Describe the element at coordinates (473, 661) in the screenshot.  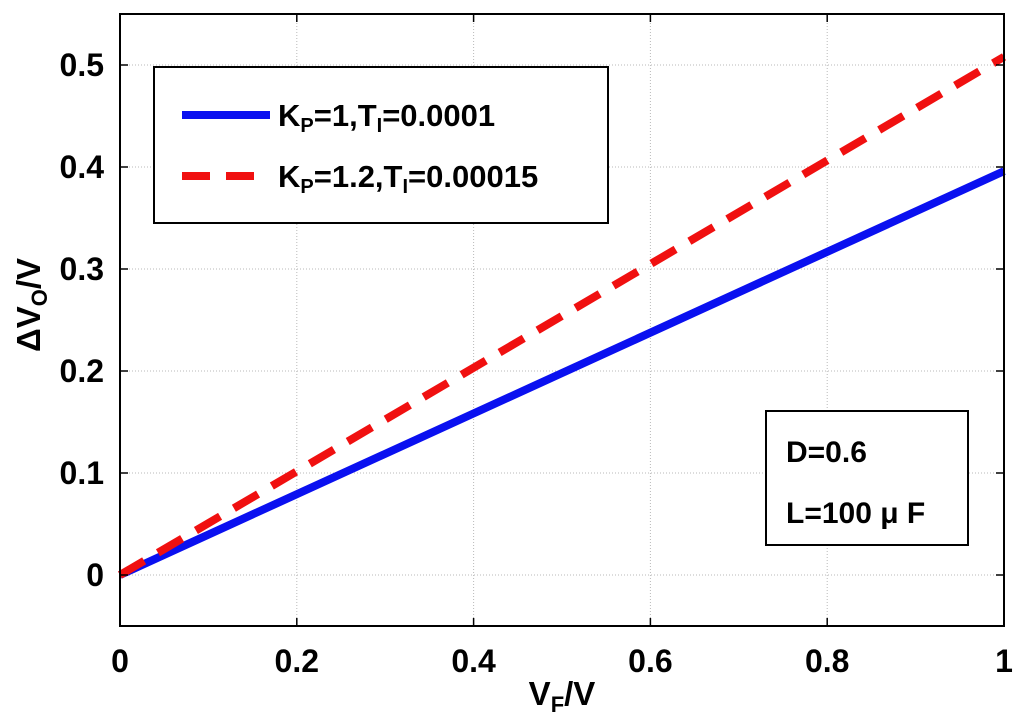
I see `x-tick-label: 0.4` at that location.